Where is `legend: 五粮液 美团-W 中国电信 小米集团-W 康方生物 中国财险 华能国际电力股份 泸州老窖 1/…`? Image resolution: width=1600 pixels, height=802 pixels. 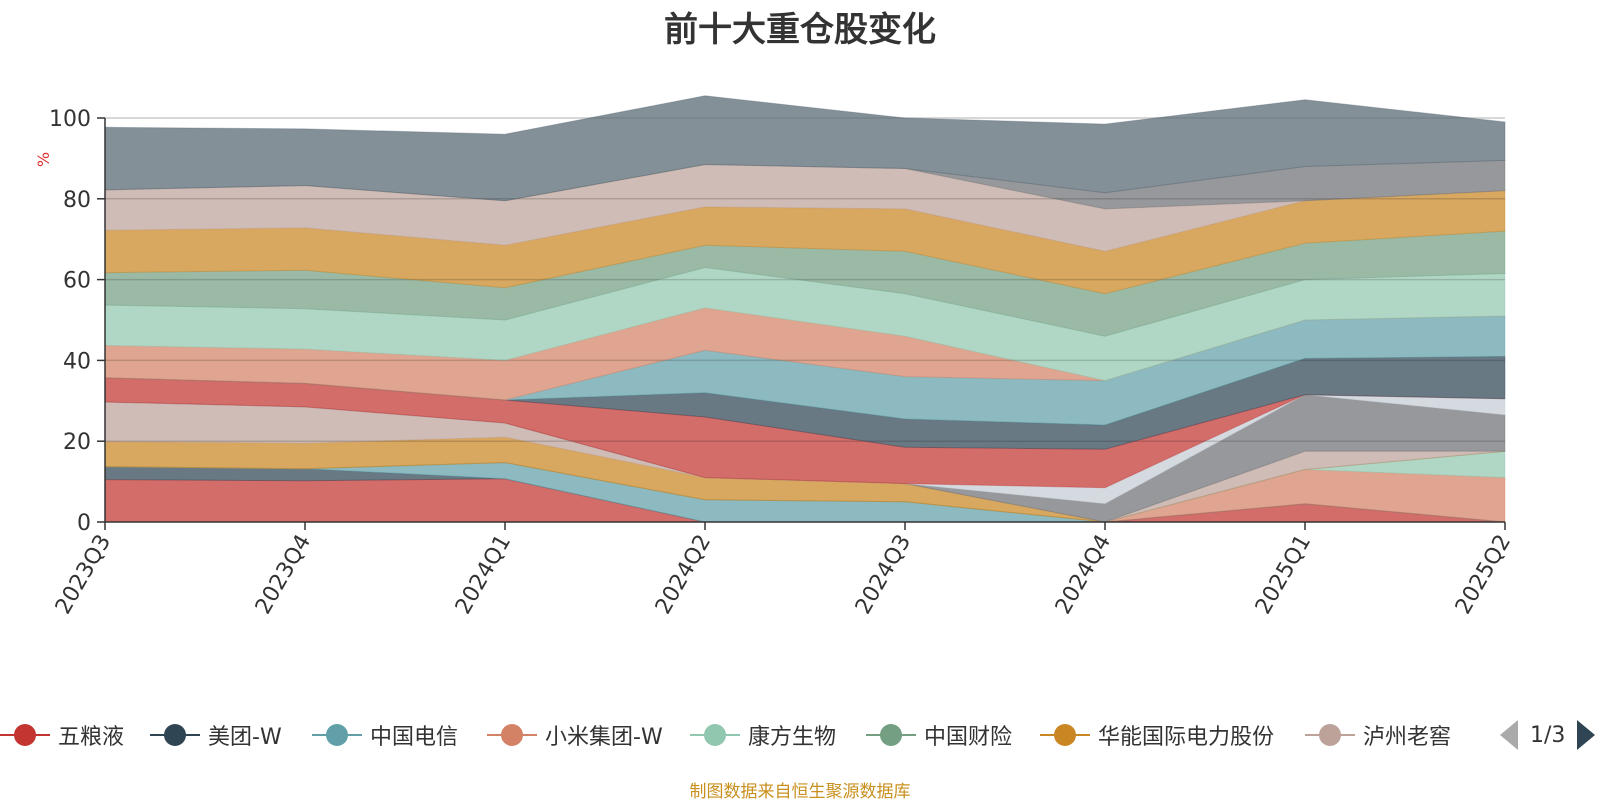 legend: 五粮液 美团-W 中国电信 小米集团-W 康方生物 中国财险 华能国际电力股份 泸州老窖 1/… is located at coordinates (800, 735).